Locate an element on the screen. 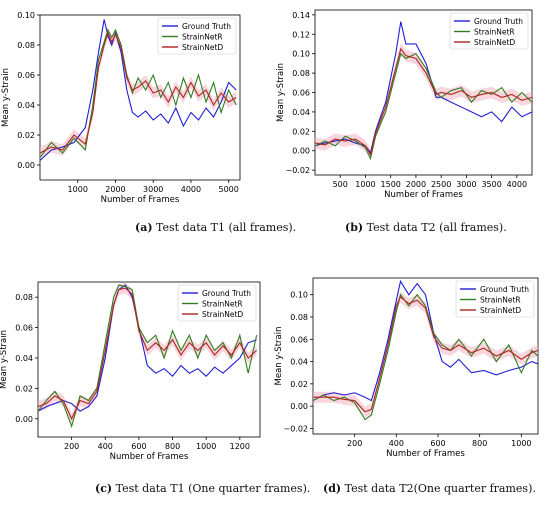  x-tick-label: 2500 is located at coordinates (441, 184).